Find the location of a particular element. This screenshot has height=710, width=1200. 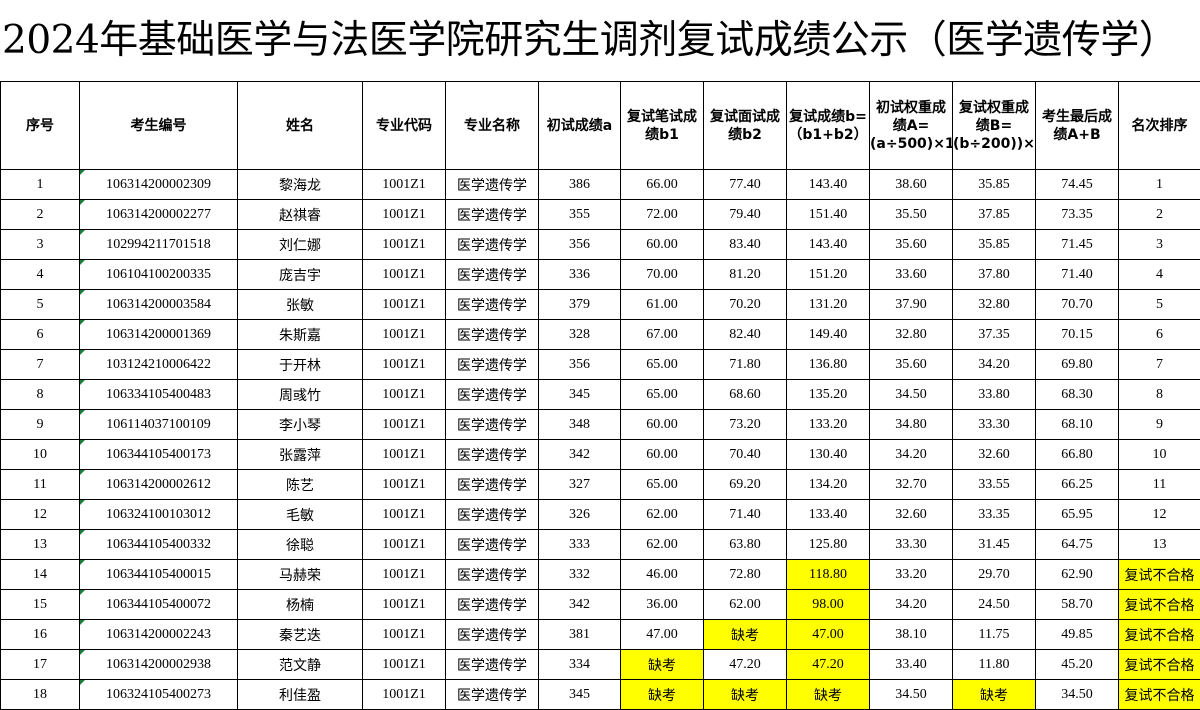

cell-retest-score: 149.40 is located at coordinates (828, 335).